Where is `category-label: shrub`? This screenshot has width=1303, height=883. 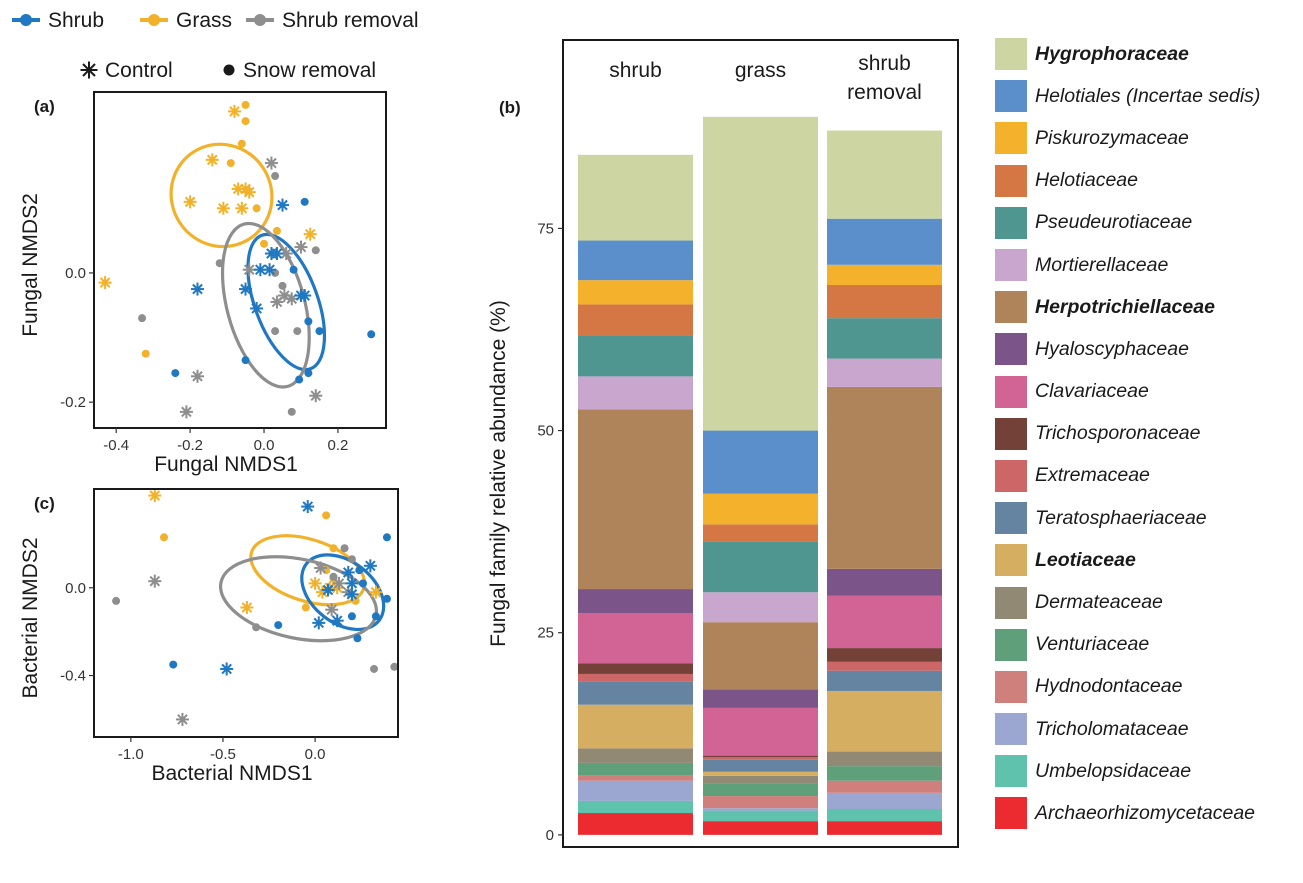
category-label: shrub is located at coordinates (635, 70).